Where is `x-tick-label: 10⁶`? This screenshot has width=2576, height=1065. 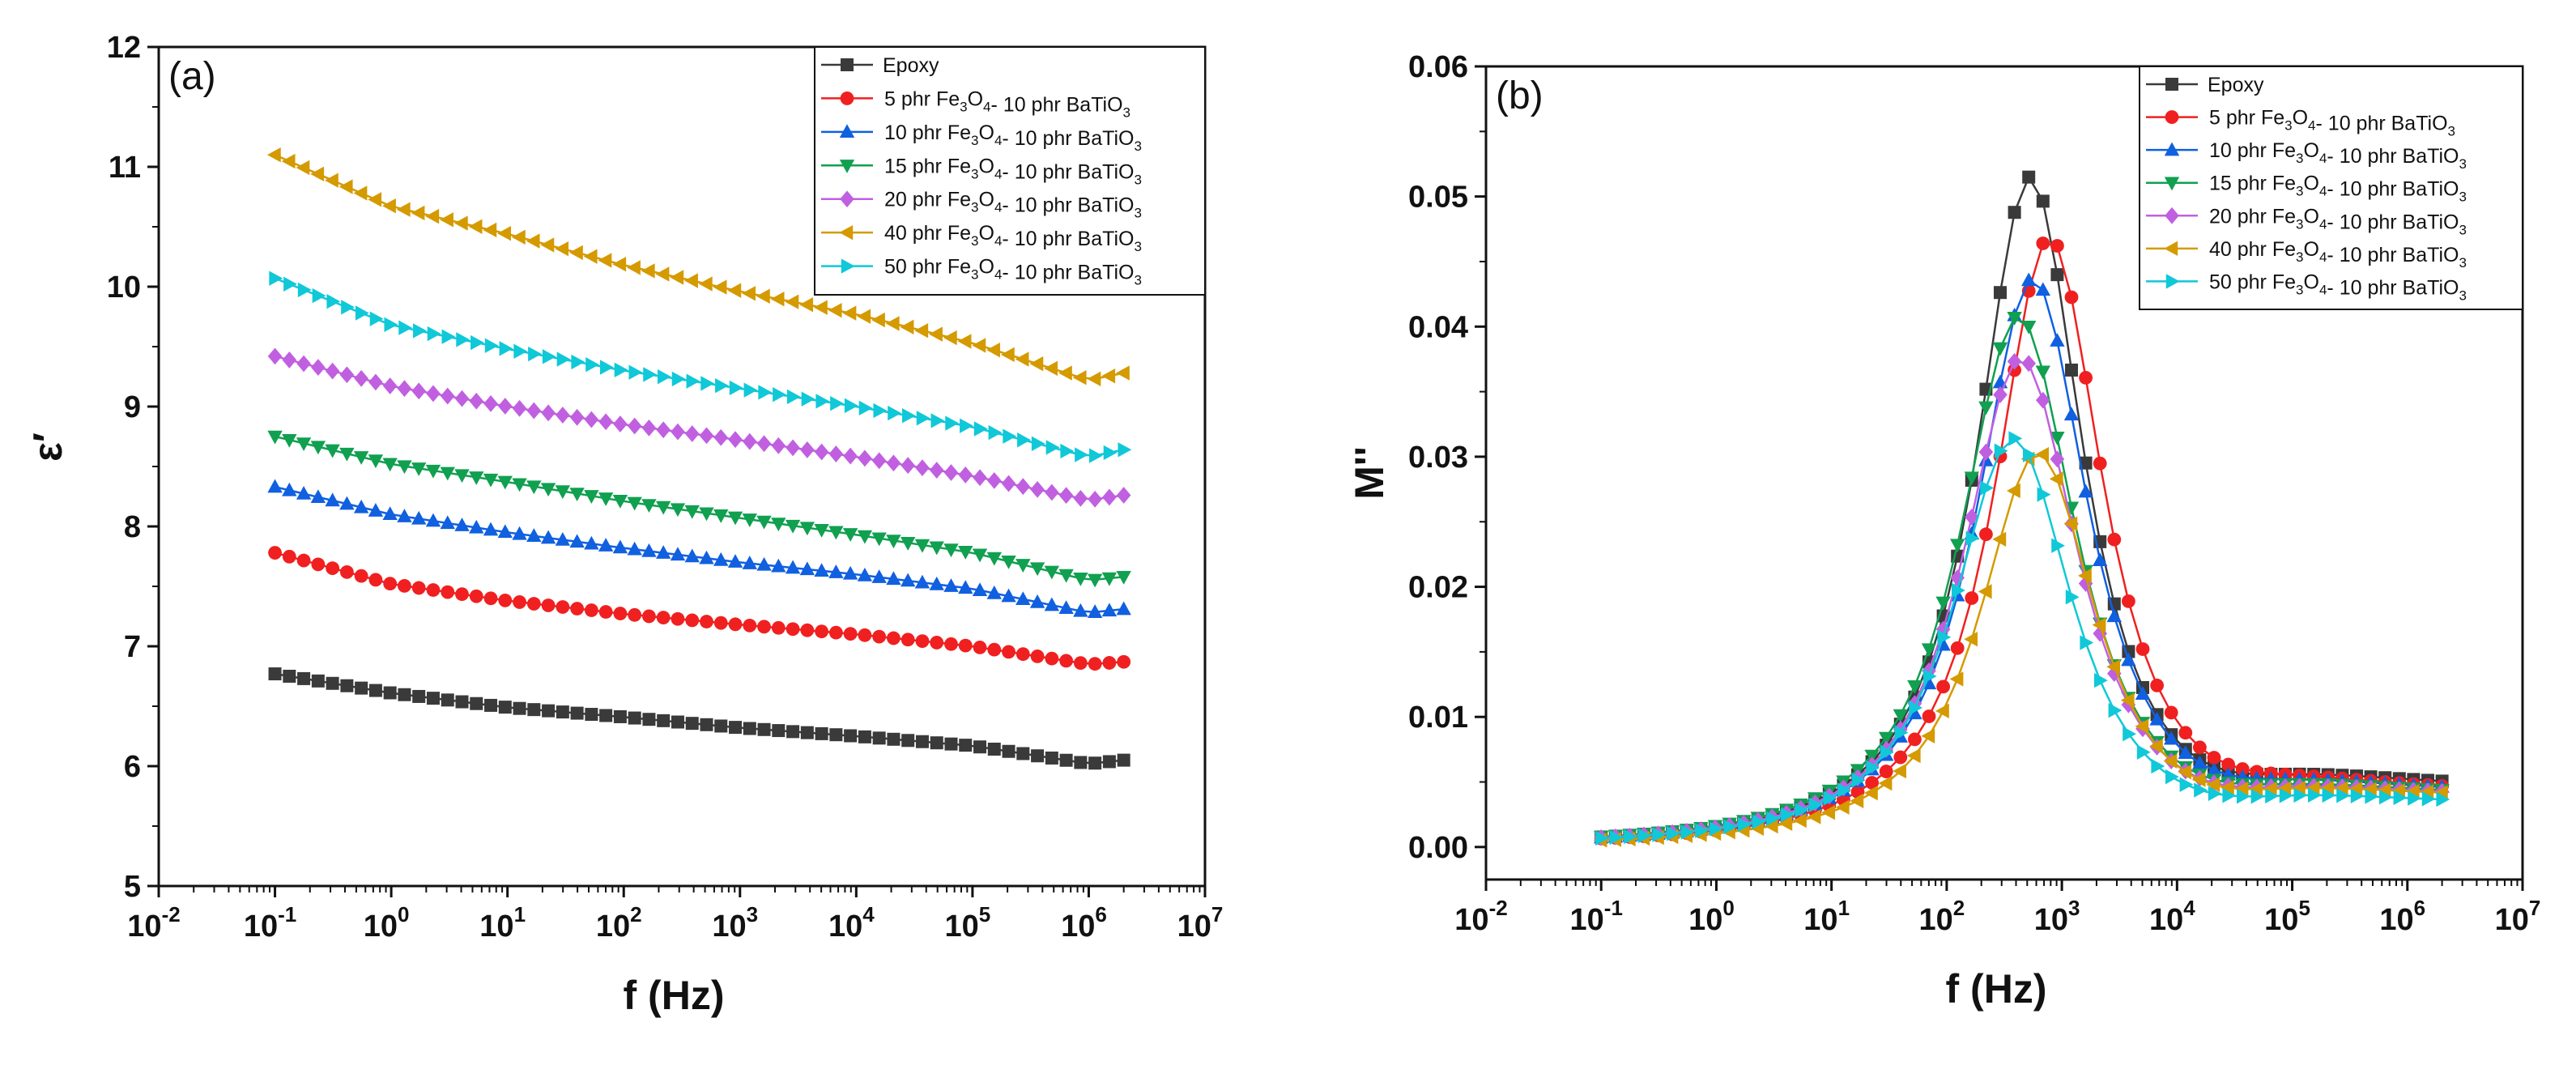
x-tick-label: 10⁶ is located at coordinates (1084, 923).